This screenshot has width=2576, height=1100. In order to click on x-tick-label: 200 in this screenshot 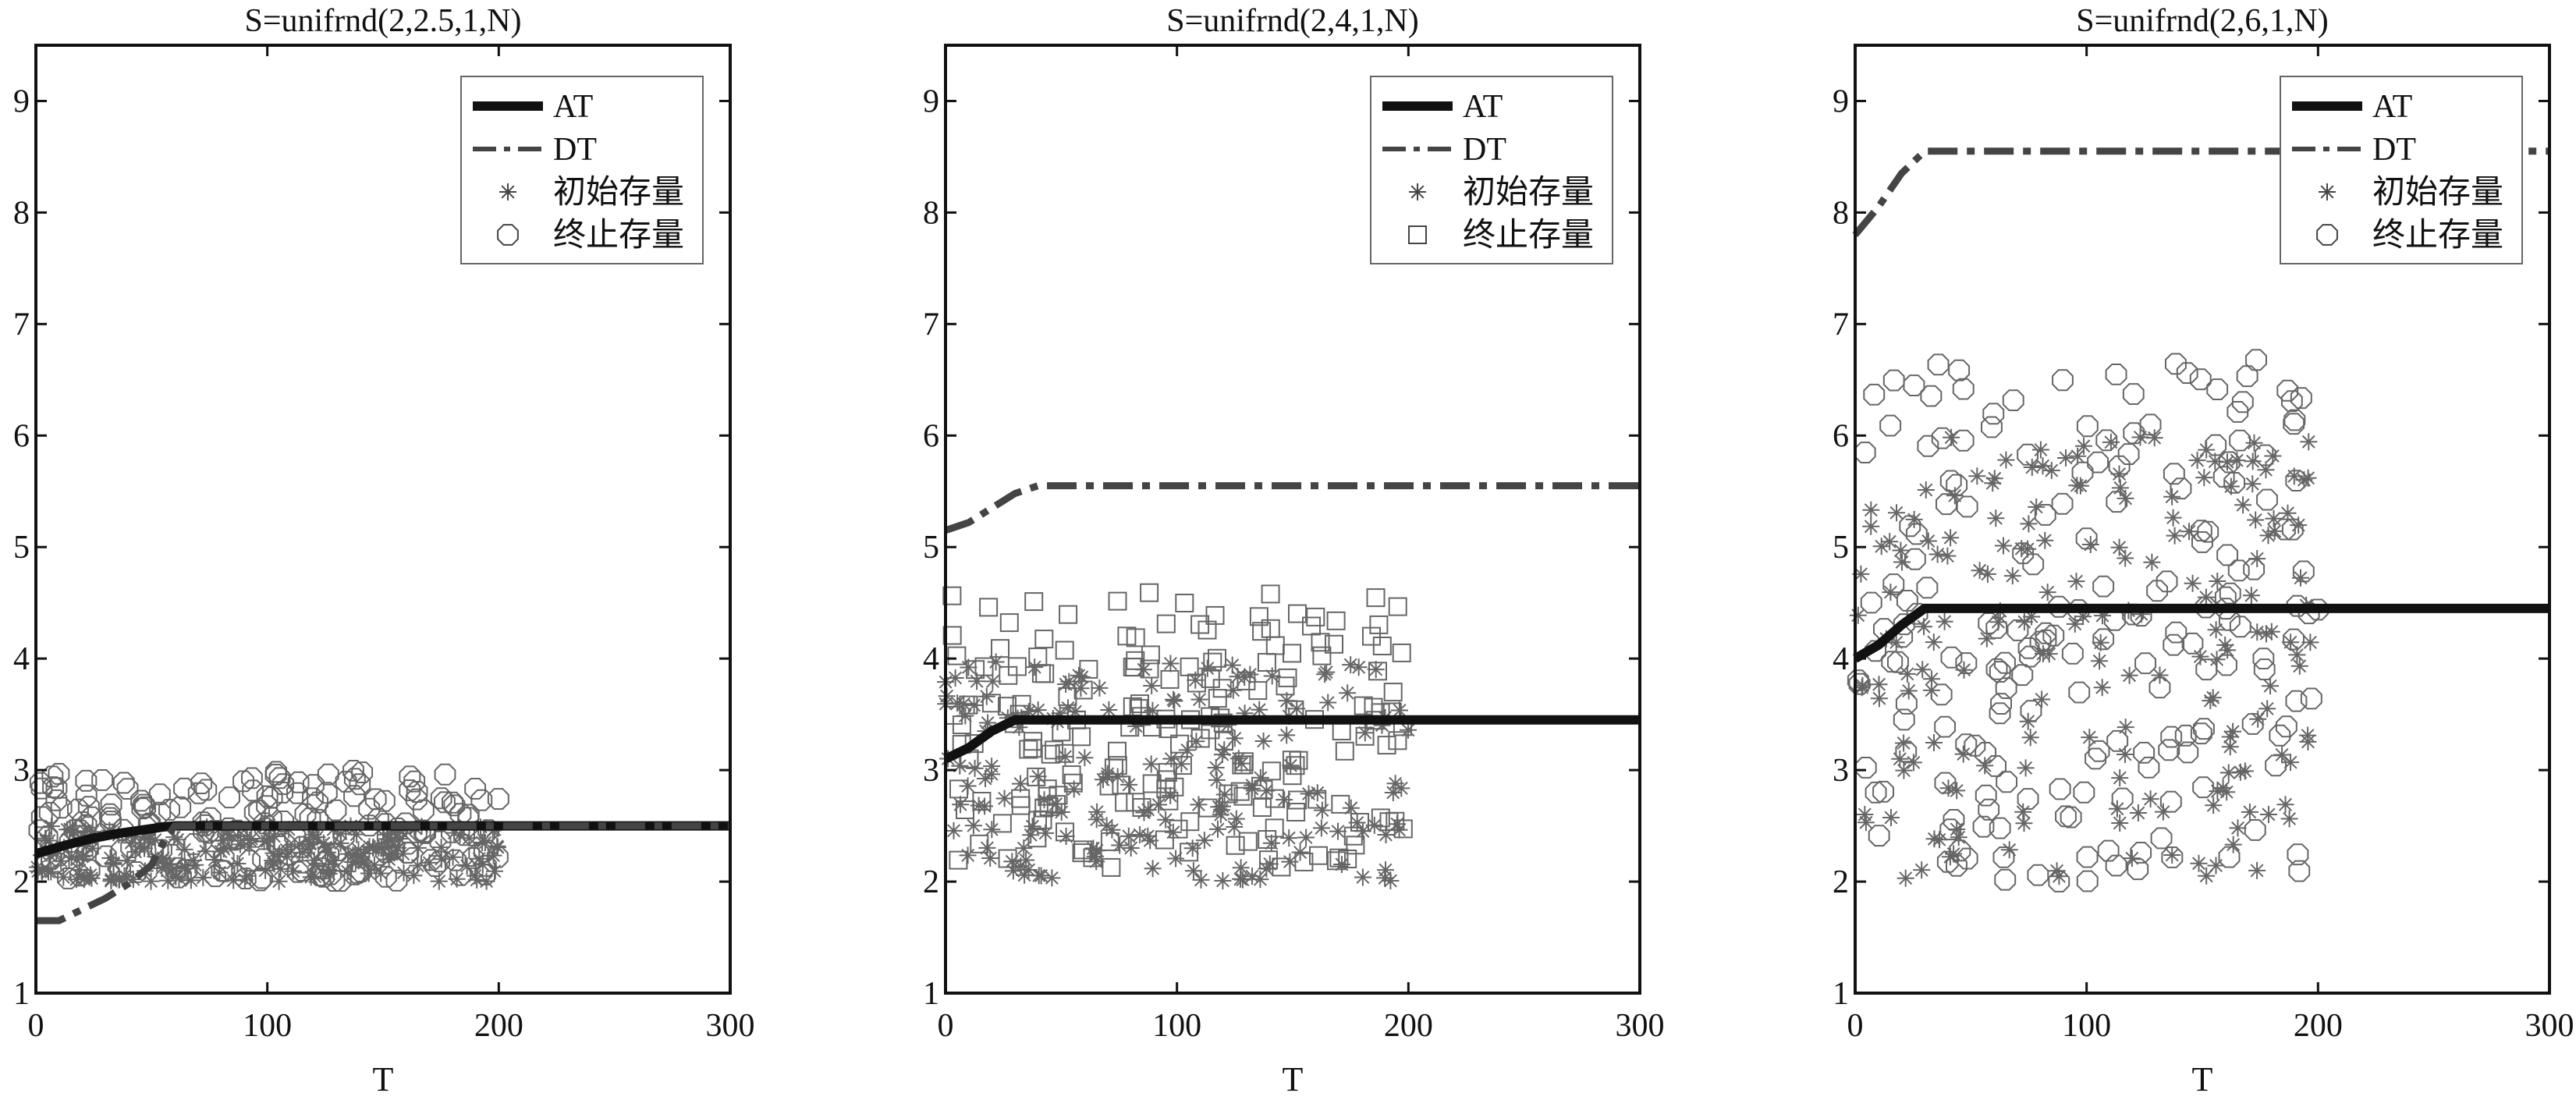, I will do `click(498, 1026)`.